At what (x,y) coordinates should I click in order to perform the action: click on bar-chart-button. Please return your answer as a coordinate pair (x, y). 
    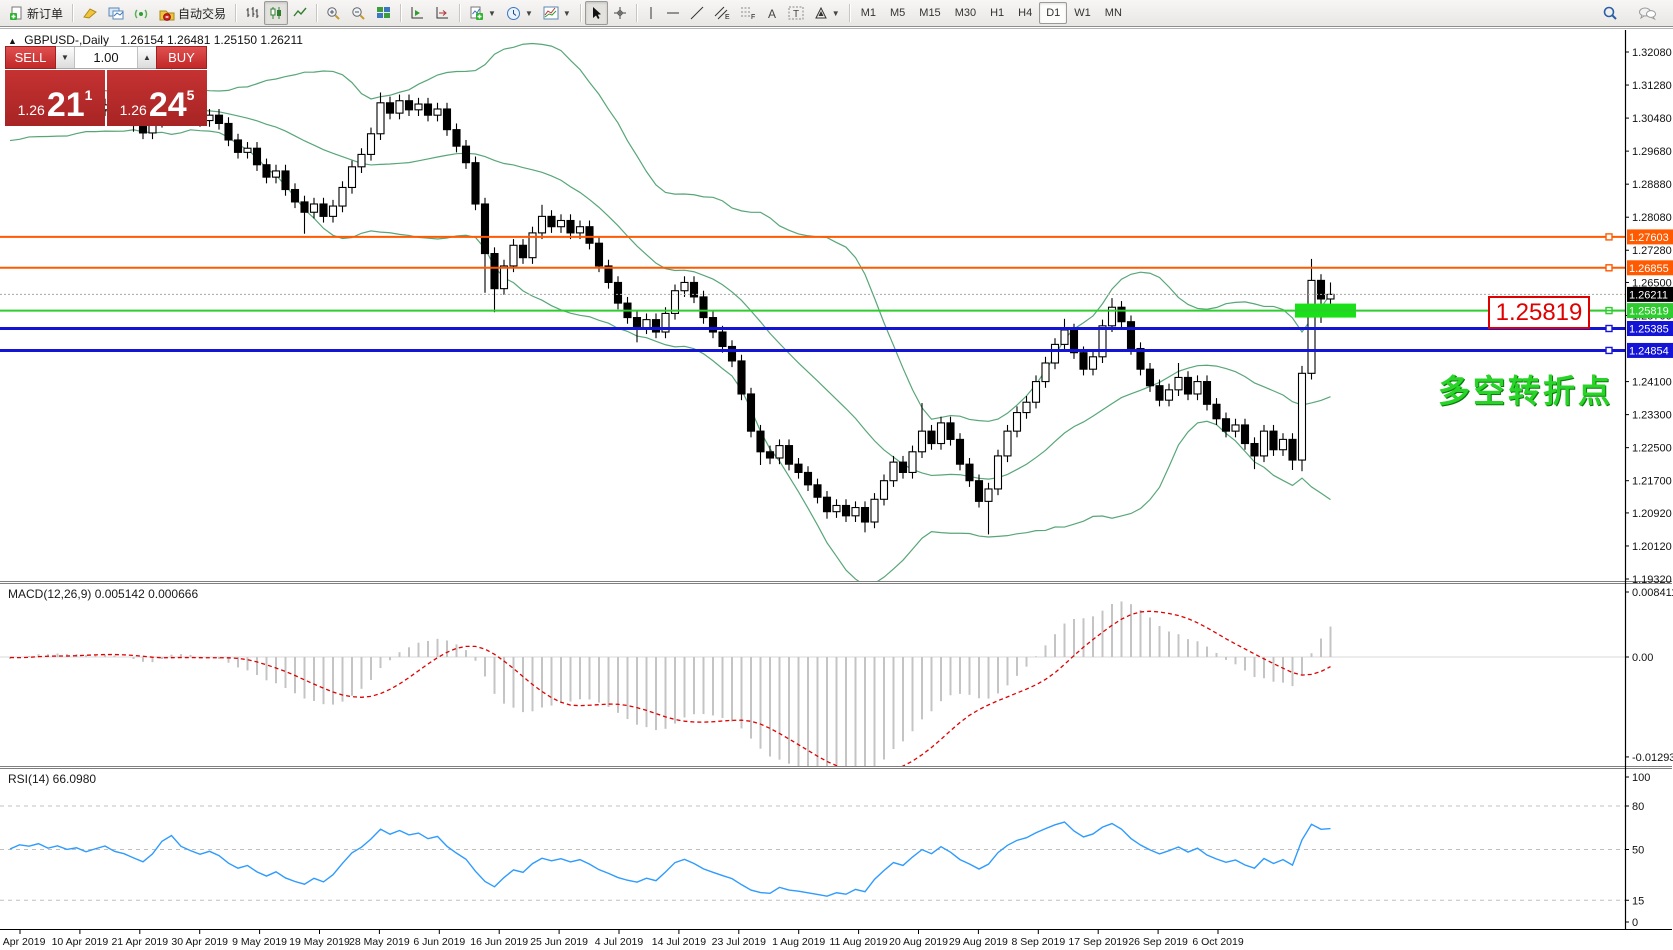
    Looking at the image, I should click on (252, 13).